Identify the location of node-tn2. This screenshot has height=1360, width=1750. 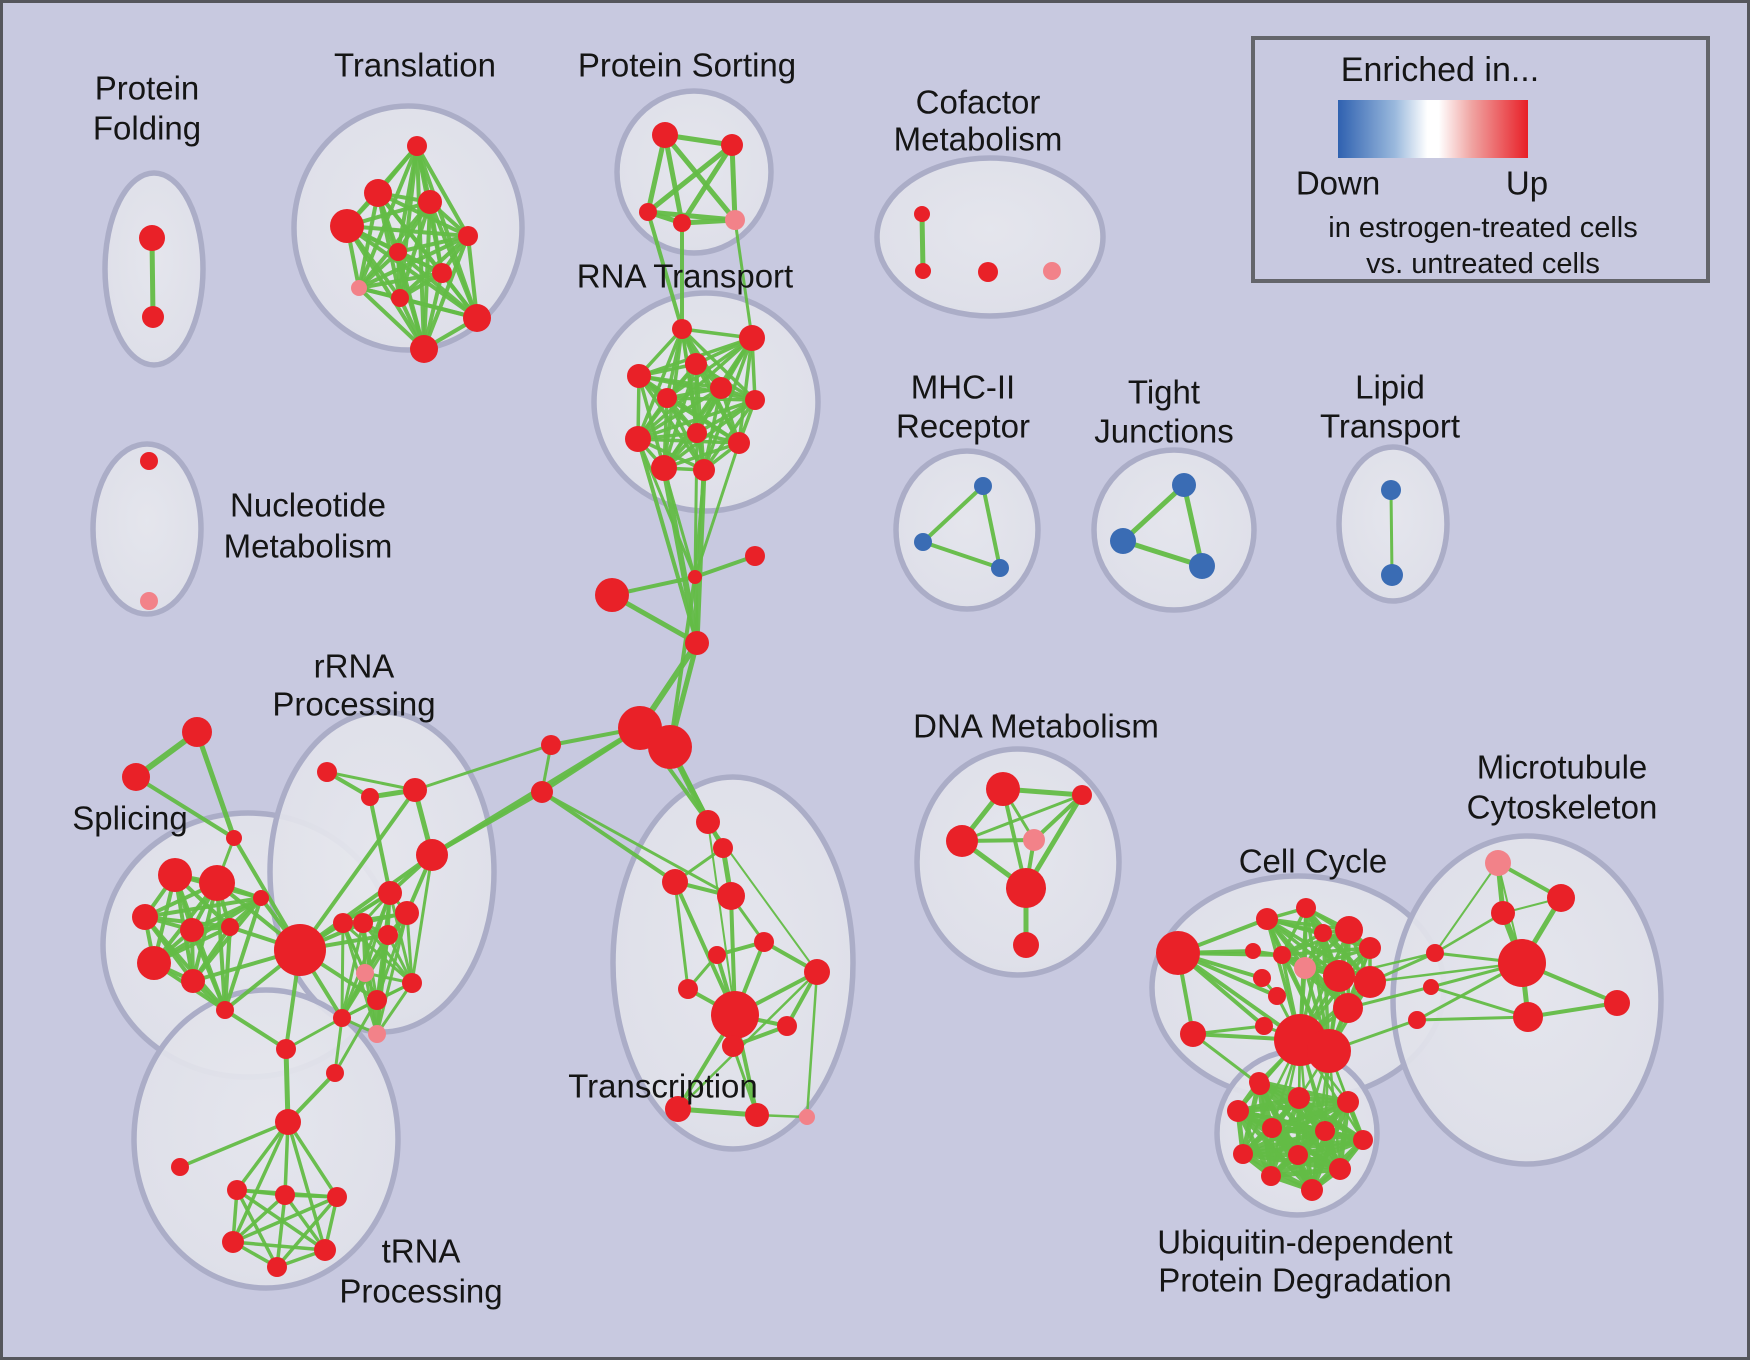
(237, 1190).